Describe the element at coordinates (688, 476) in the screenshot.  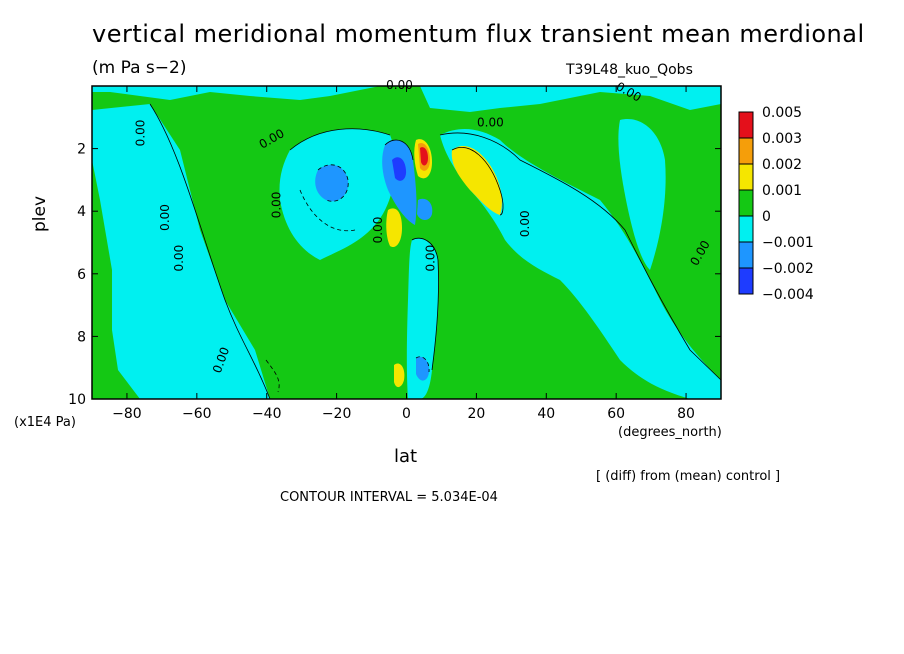
I see `diff-note: [ (diff) from (mean) control ]` at that location.